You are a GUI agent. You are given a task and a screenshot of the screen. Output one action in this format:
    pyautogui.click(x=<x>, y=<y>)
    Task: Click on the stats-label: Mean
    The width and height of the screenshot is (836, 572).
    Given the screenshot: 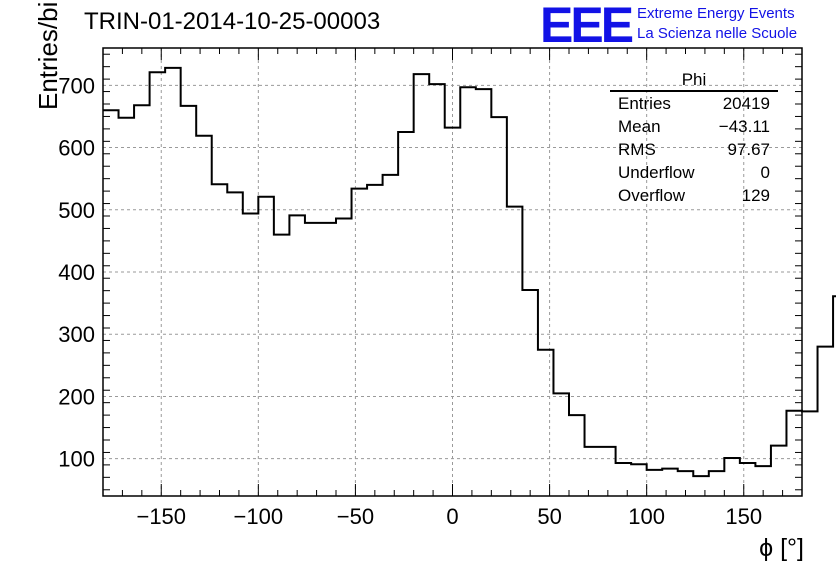 What is the action you would take?
    pyautogui.click(x=639, y=126)
    